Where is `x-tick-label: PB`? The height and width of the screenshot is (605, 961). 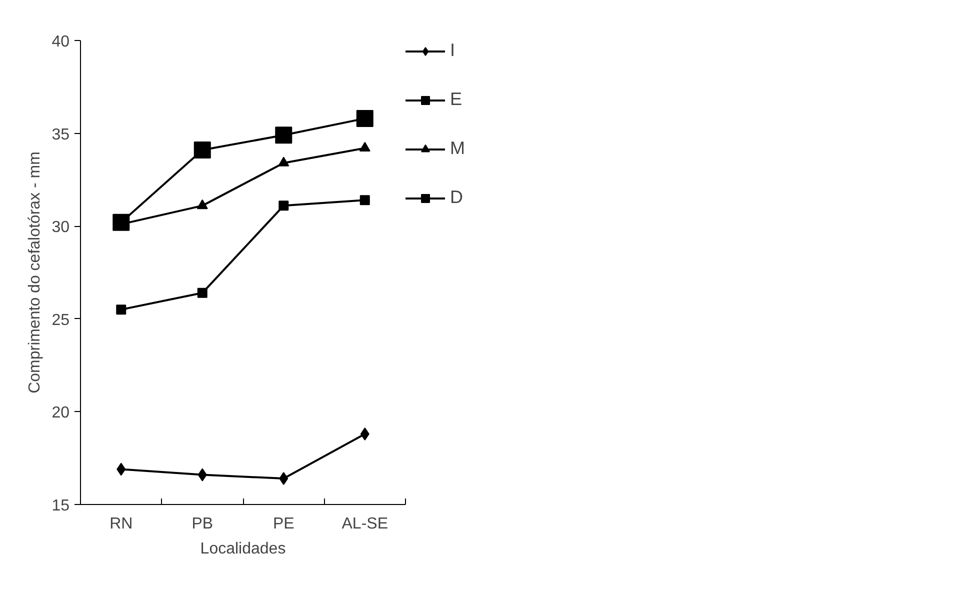 x-tick-label: PB is located at coordinates (203, 524).